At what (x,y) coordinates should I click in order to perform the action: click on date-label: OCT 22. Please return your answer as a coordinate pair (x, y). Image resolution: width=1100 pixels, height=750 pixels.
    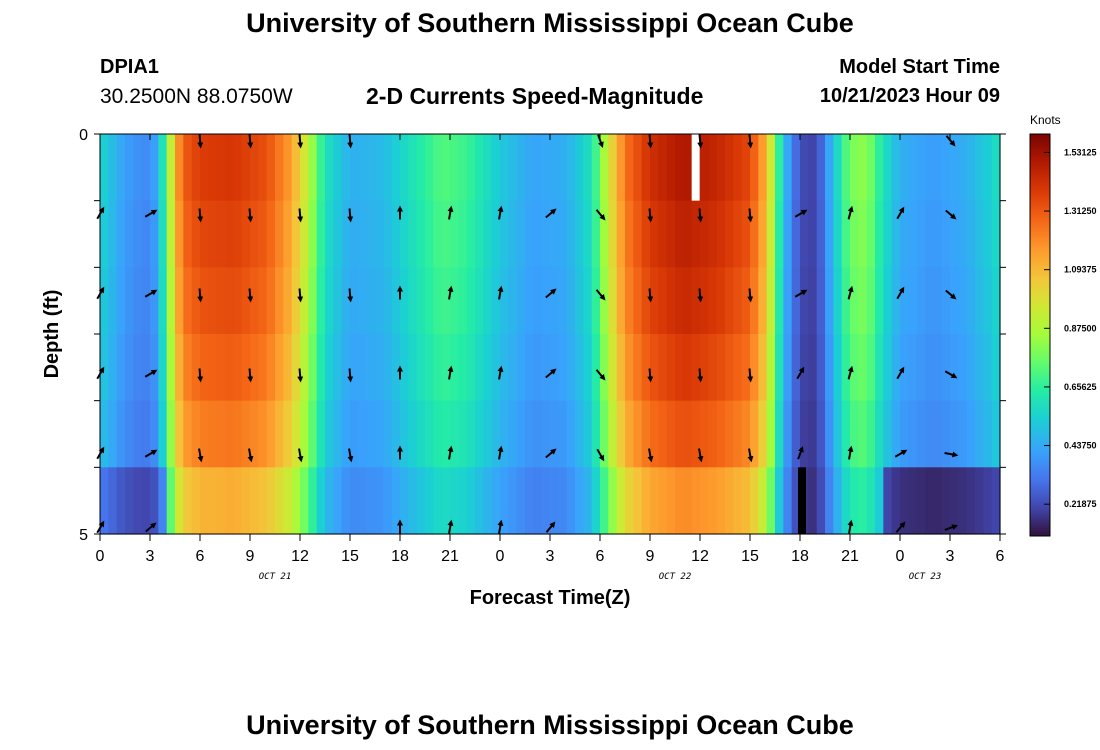
    Looking at the image, I should click on (675, 577).